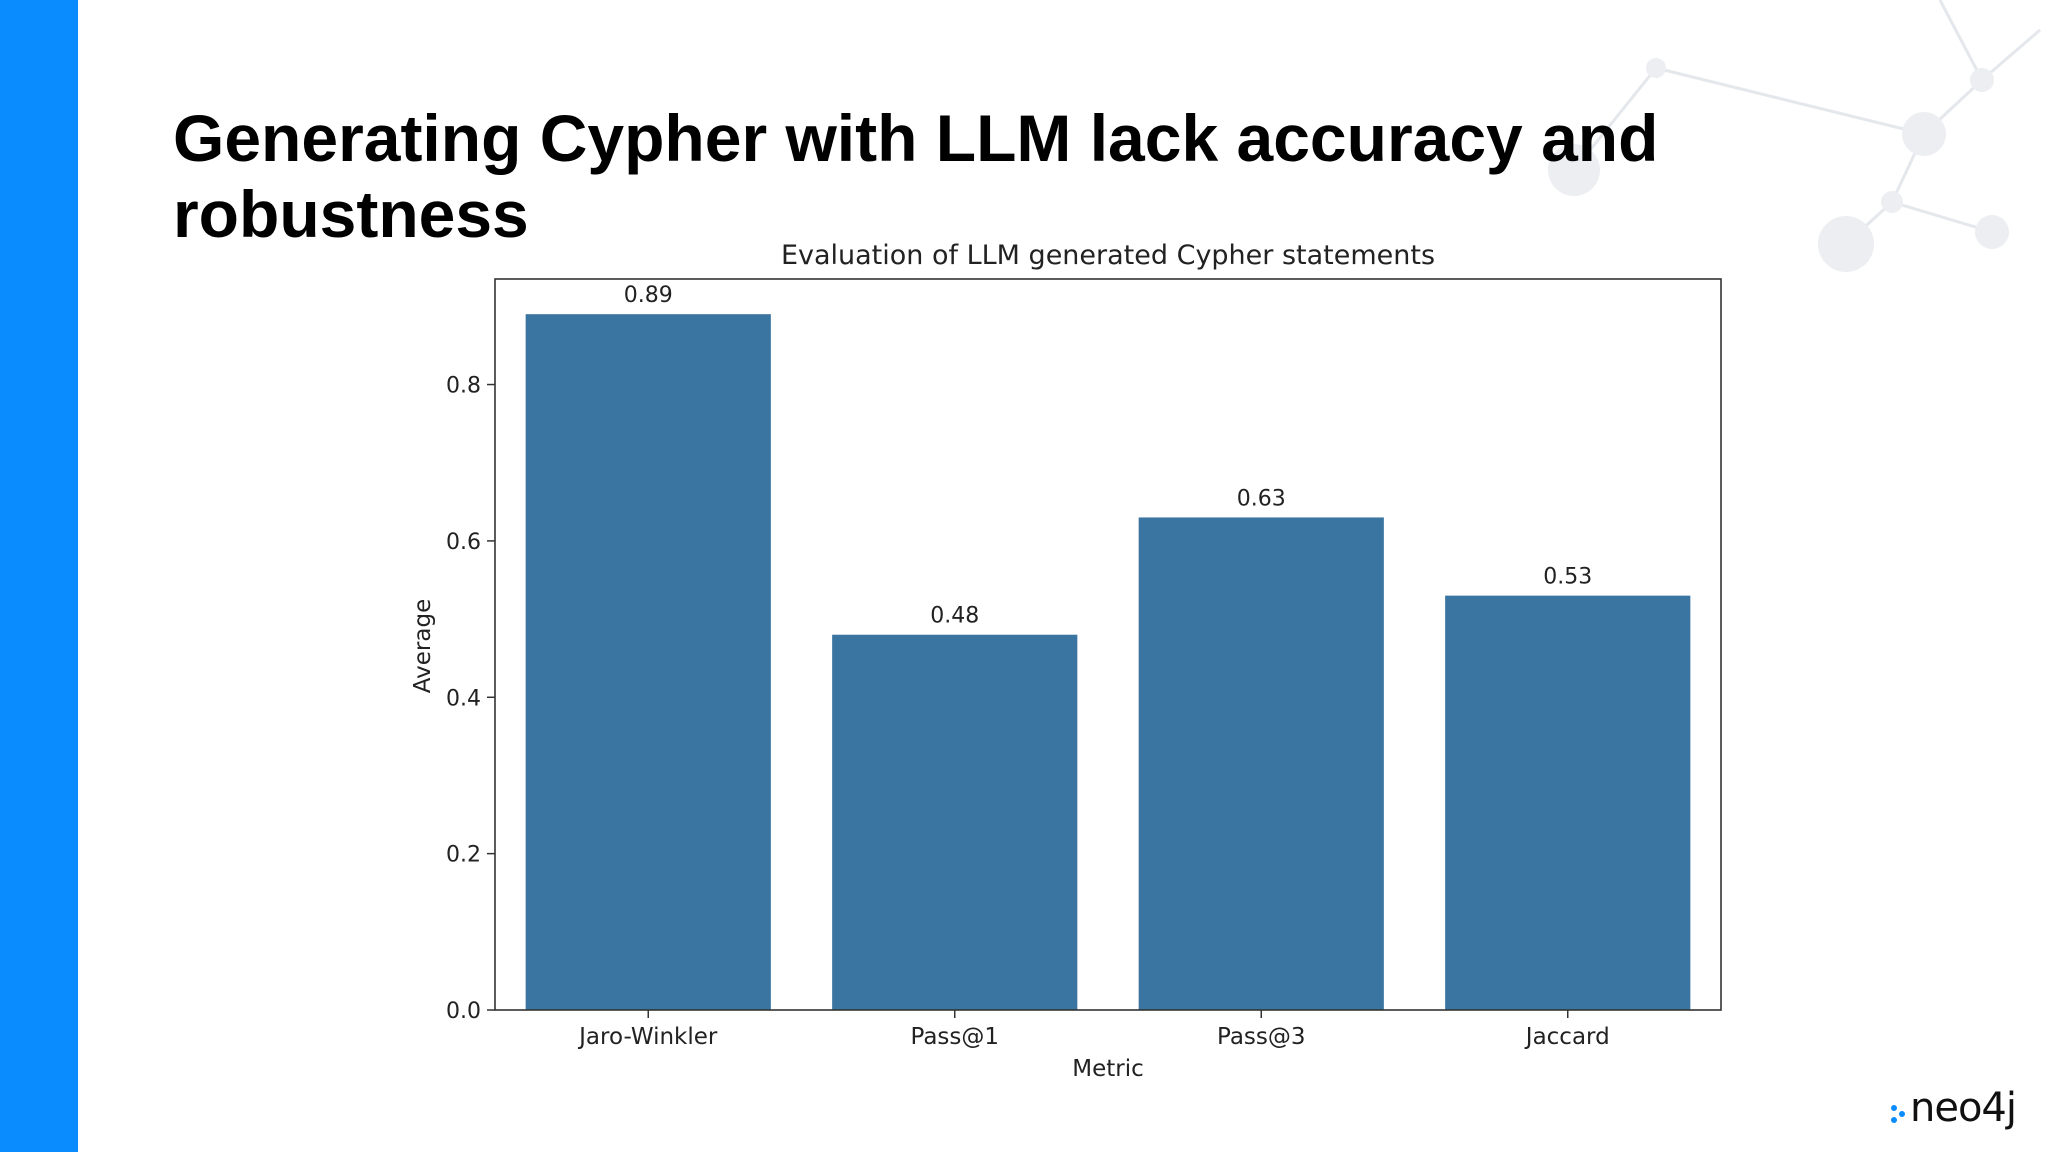 The height and width of the screenshot is (1152, 2048). Describe the element at coordinates (1093, 1030) in the screenshot. I see `x-axis: Jaro-Winkler Pass@1 Pass@3 Jaccard` at that location.